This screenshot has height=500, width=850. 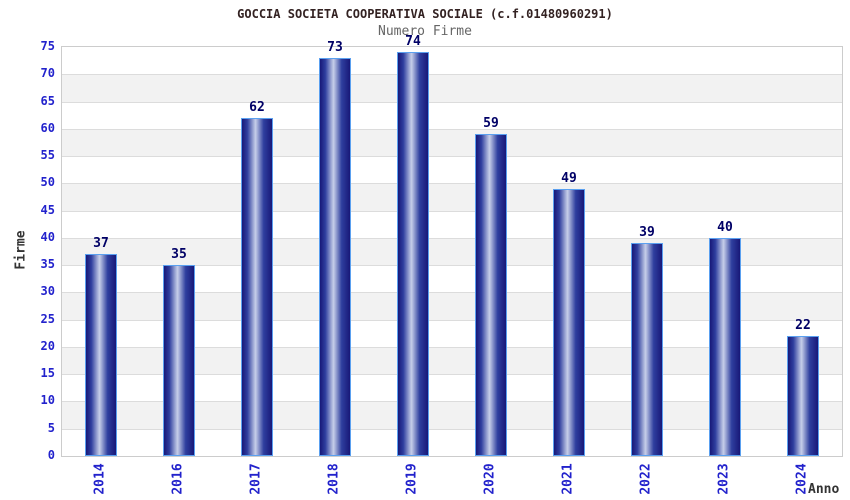 I want to click on y-tick-label: 15, so click(x=47, y=373).